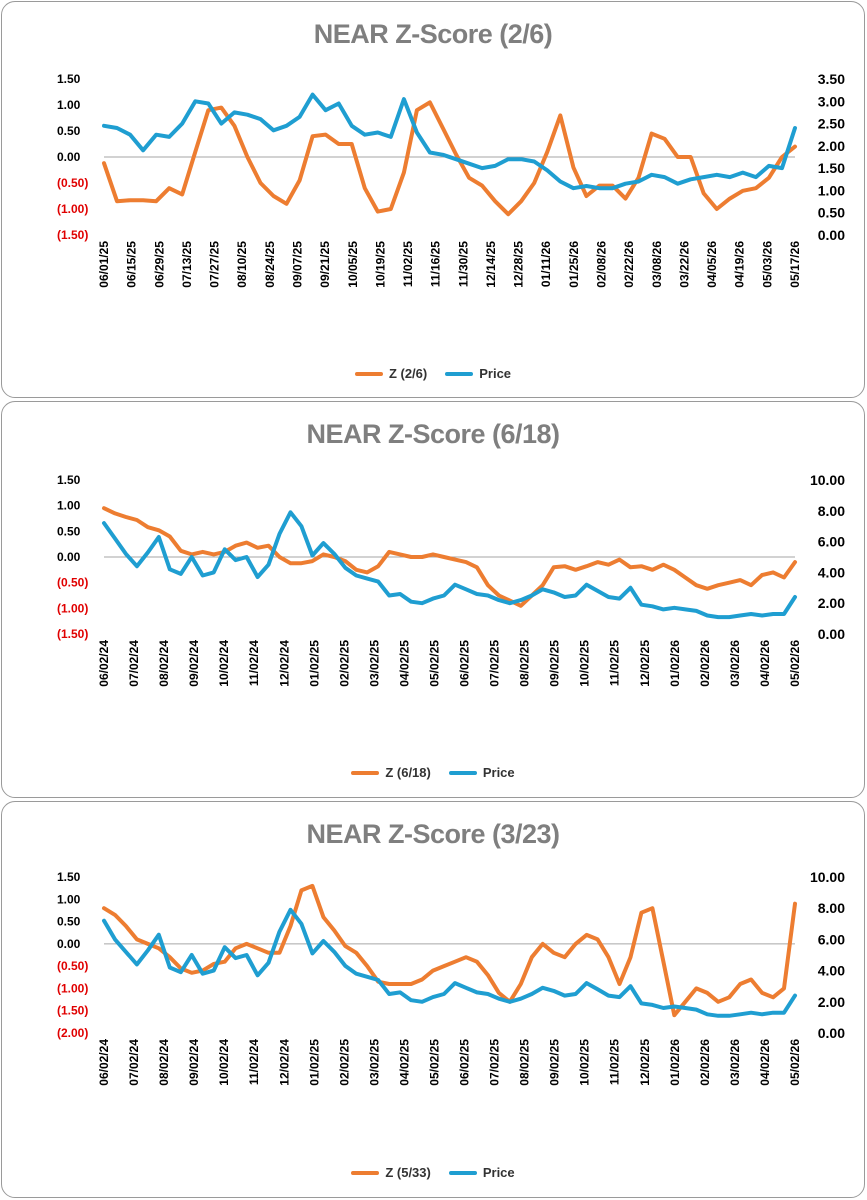  Describe the element at coordinates (380, 264) in the screenshot. I see `x-tick-label: 10/19/25` at that location.